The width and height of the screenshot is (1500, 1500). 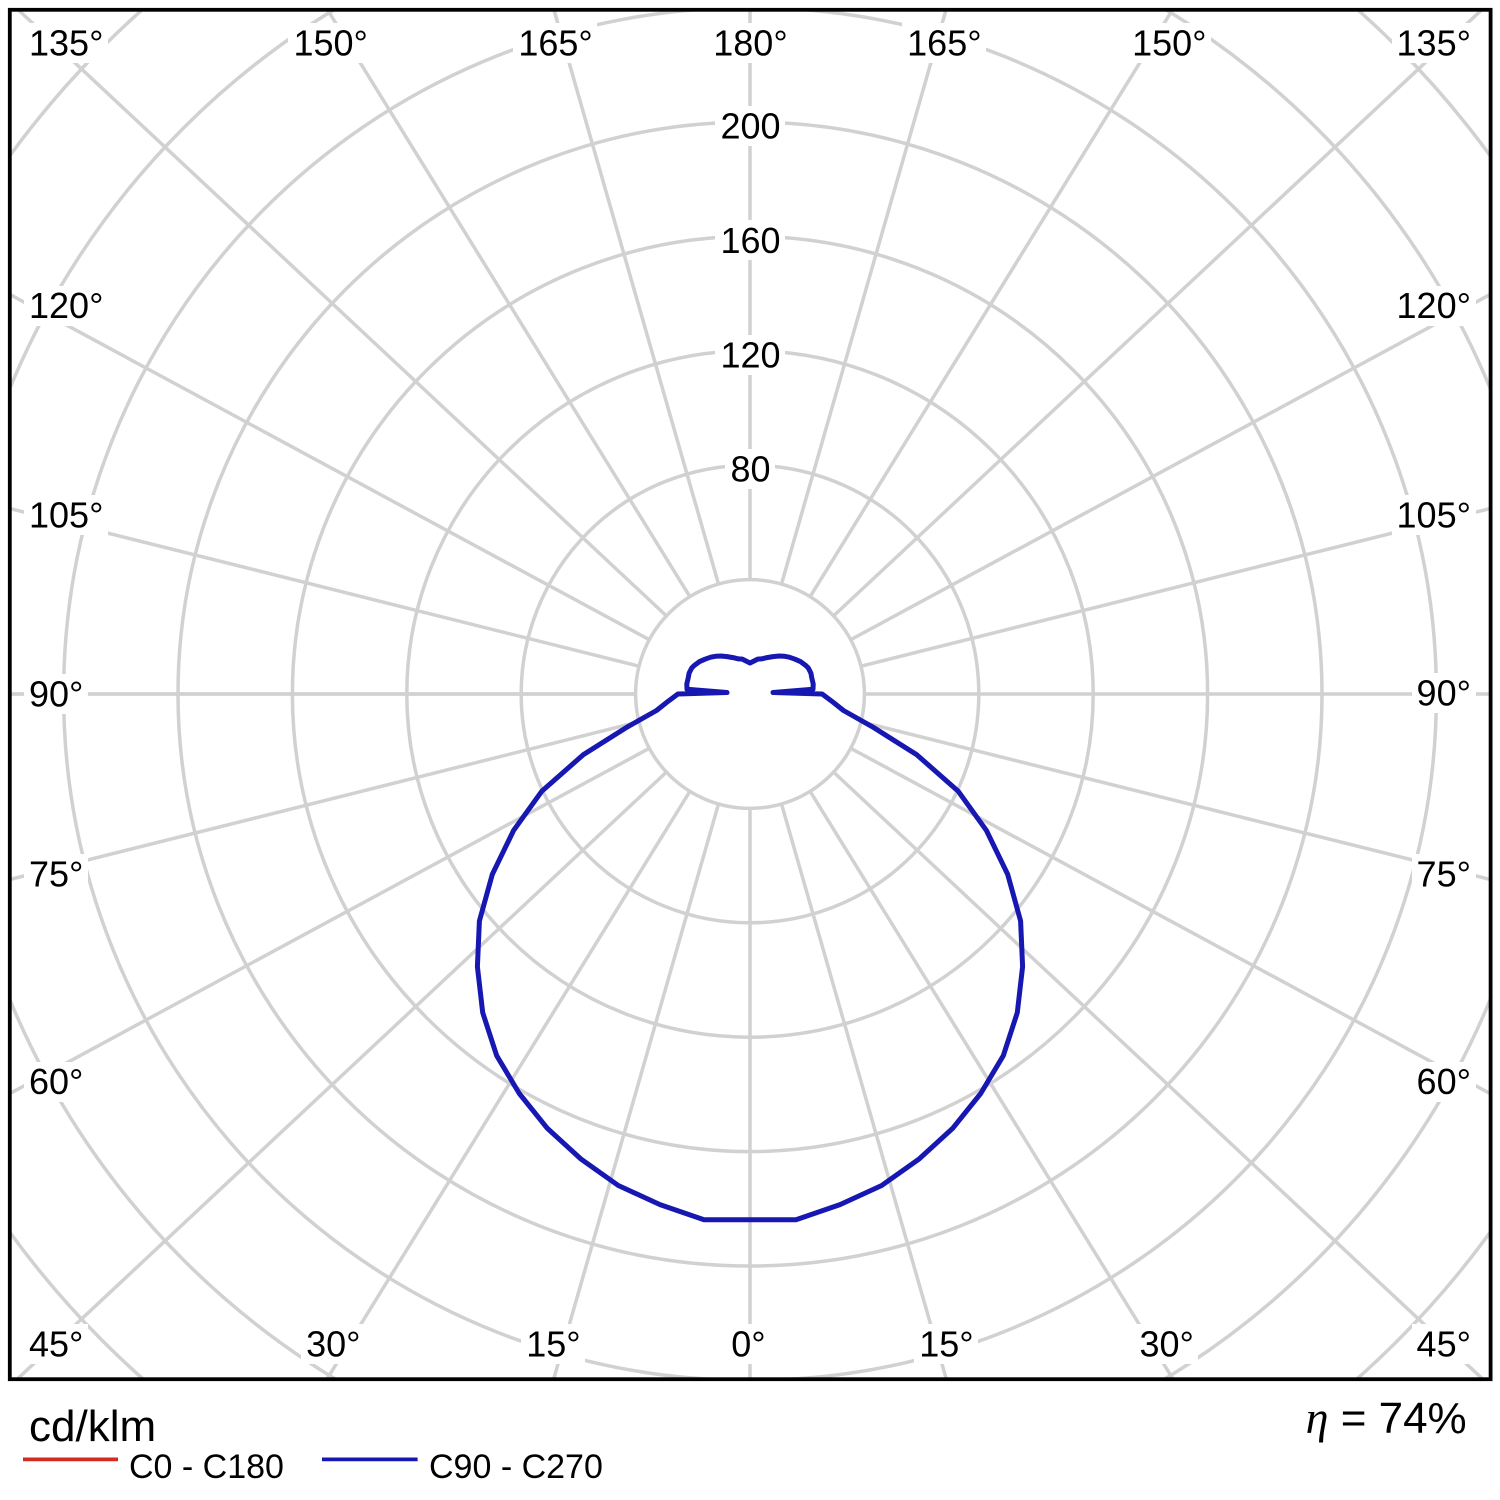 What do you see at coordinates (92, 1426) in the screenshot?
I see `svg-text: cd/klm` at bounding box center [92, 1426].